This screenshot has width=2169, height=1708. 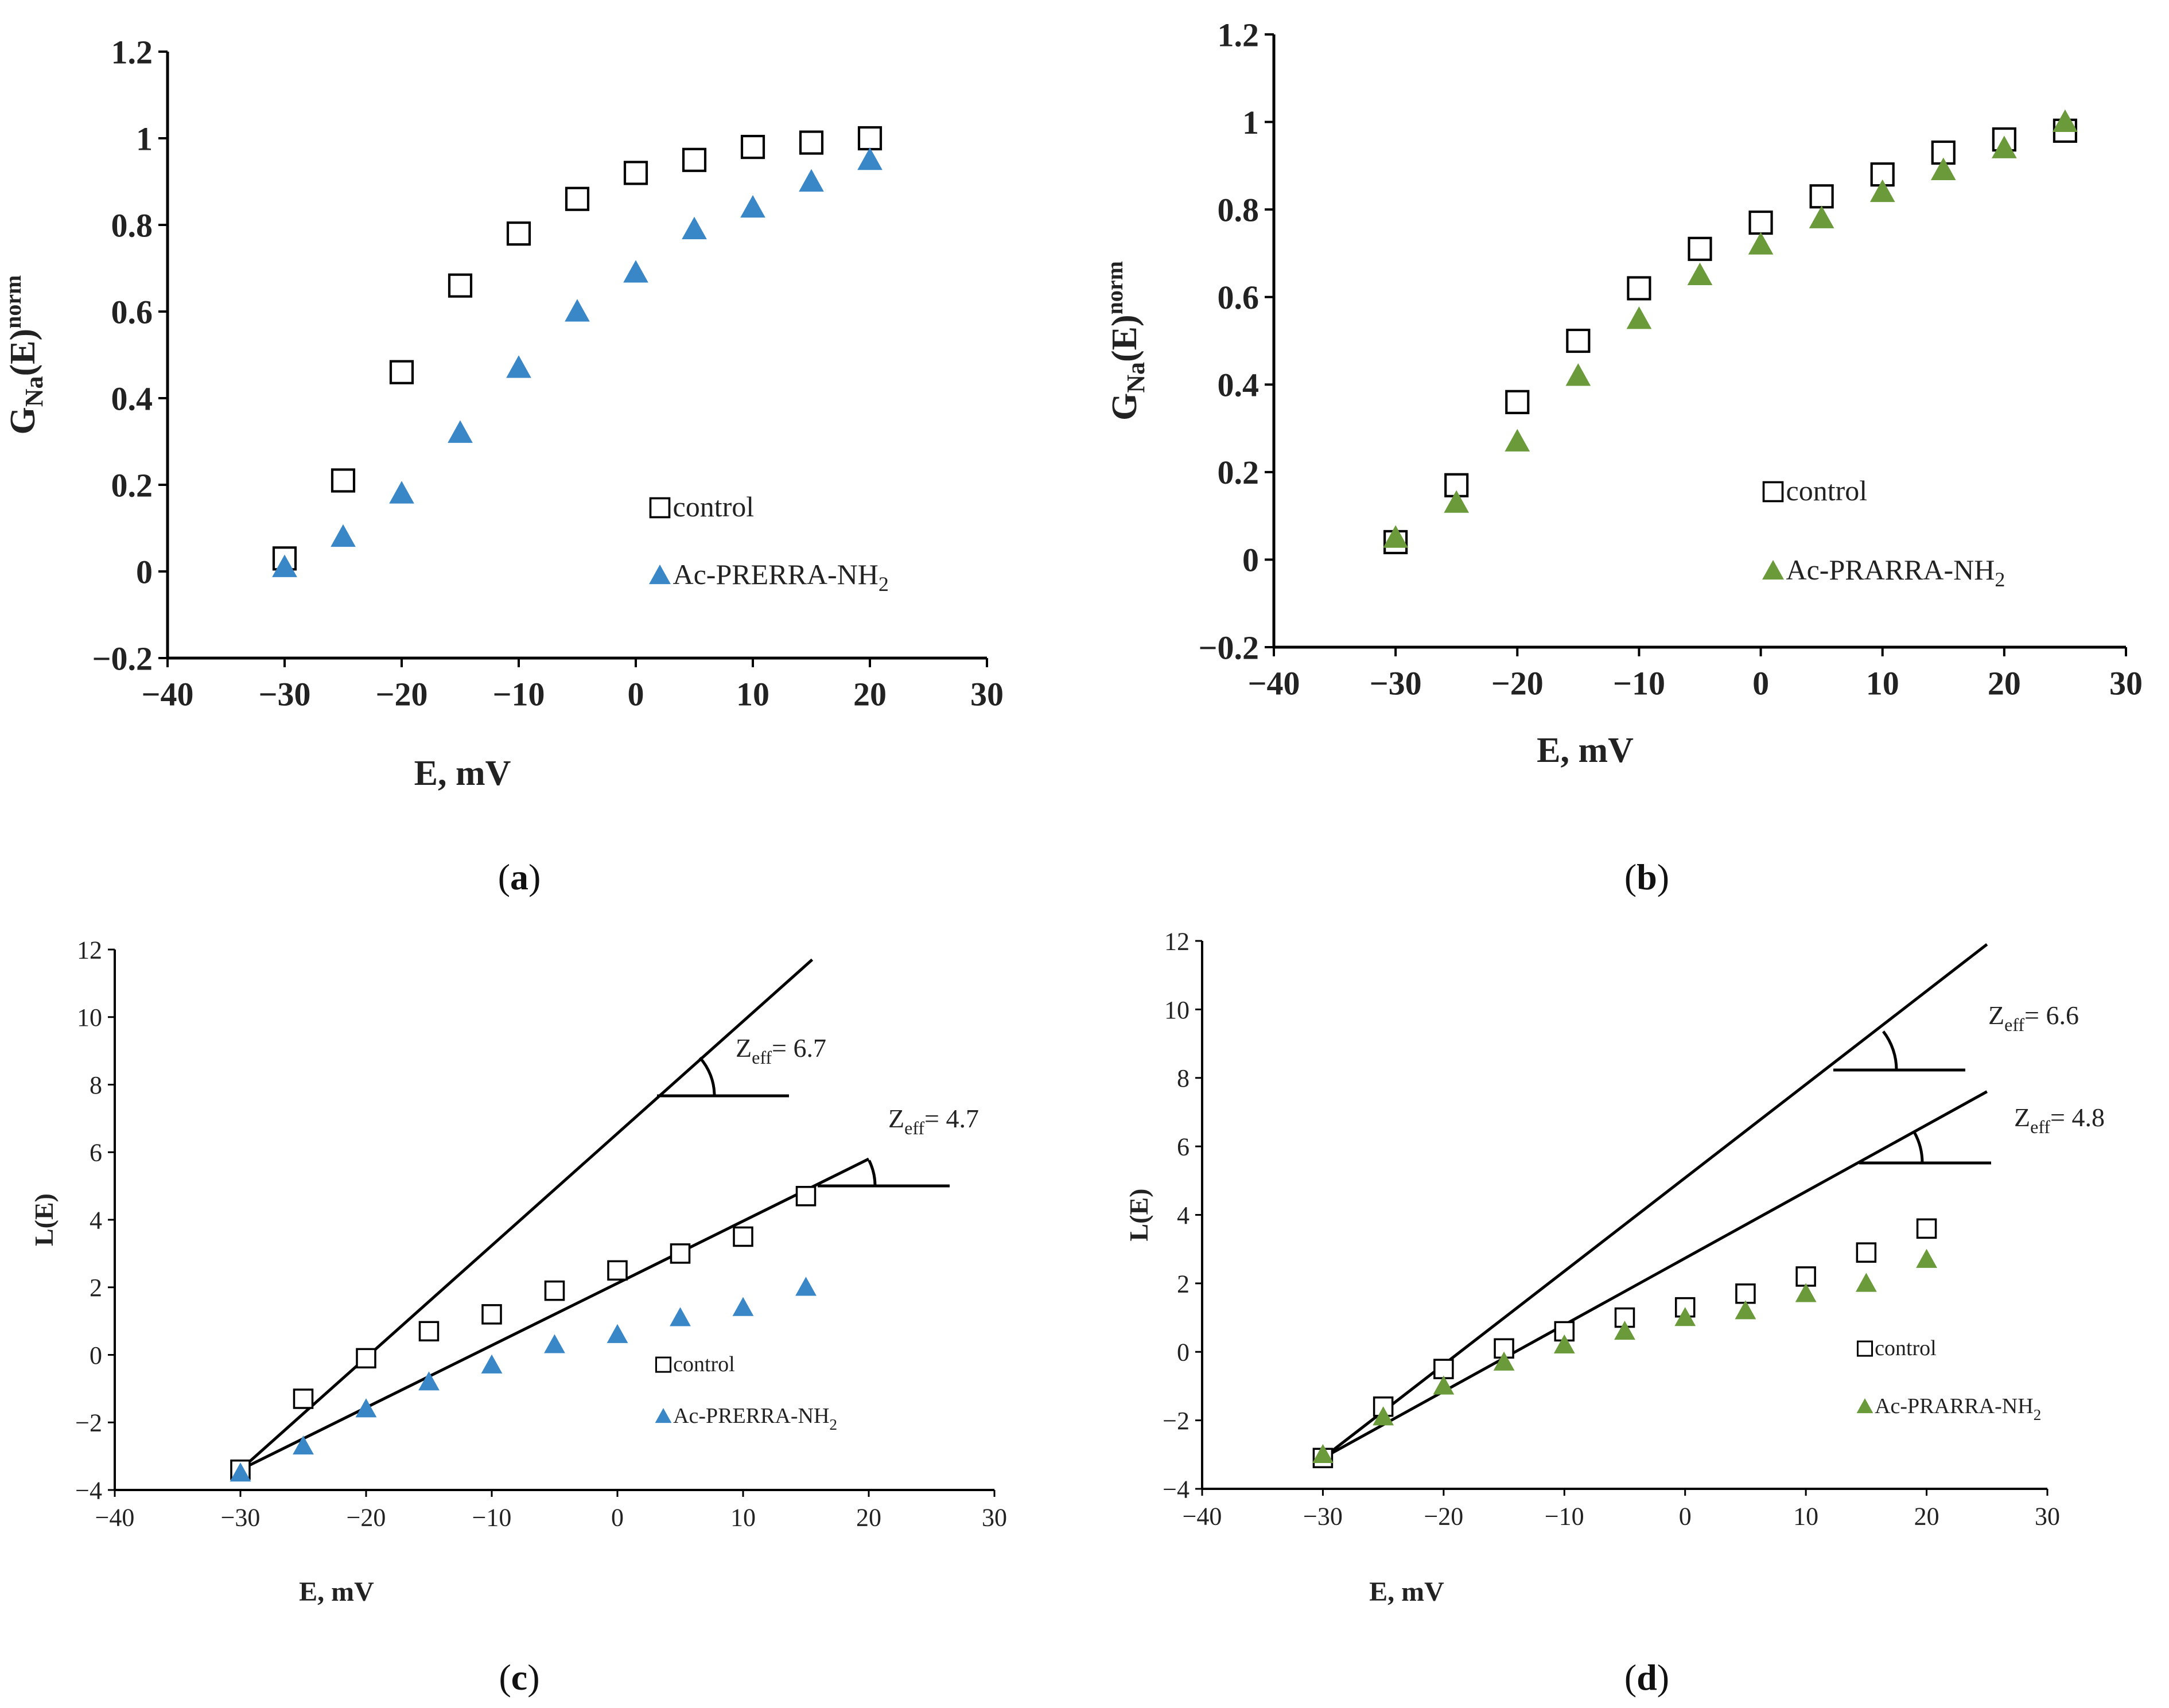 I want to click on legend-label: Ac-PRARRA-NH2, so click(x=1895, y=572).